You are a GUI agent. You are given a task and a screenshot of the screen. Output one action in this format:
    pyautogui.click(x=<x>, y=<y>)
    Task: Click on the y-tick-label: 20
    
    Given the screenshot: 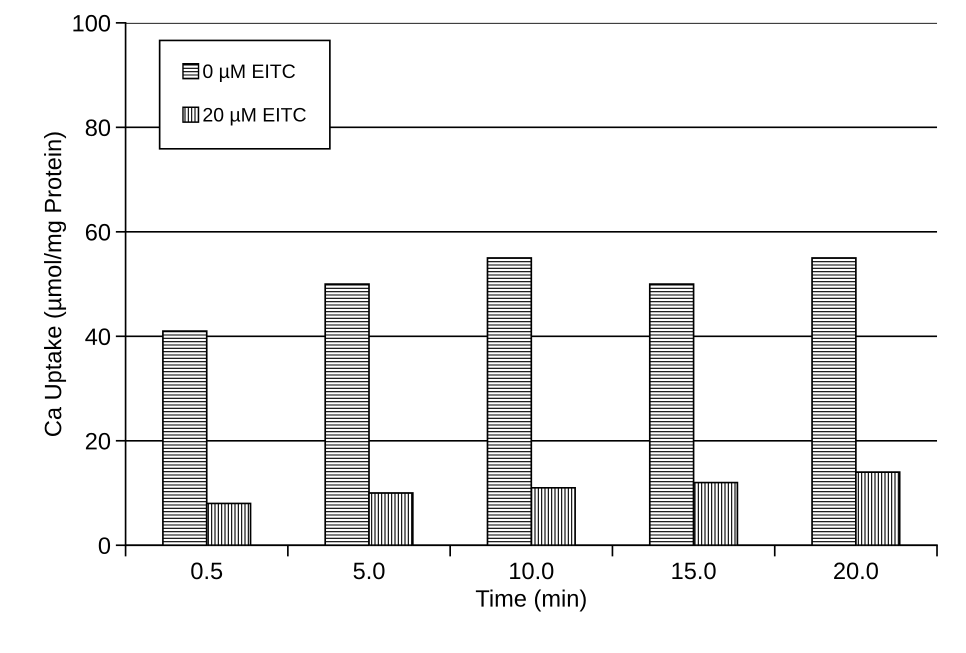 What is the action you would take?
    pyautogui.click(x=98, y=441)
    